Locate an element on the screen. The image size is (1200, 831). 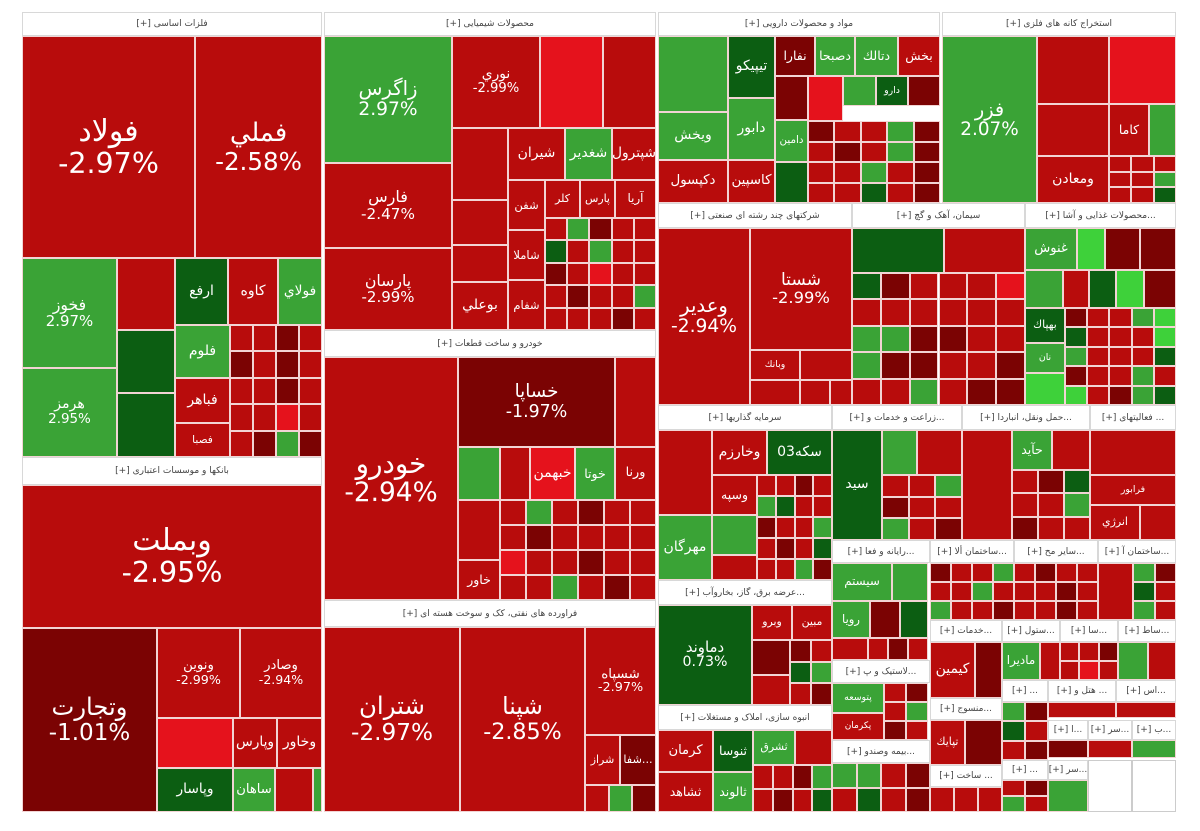
stock-tile: وصادر -2.94% is located at coordinates (281, 673).